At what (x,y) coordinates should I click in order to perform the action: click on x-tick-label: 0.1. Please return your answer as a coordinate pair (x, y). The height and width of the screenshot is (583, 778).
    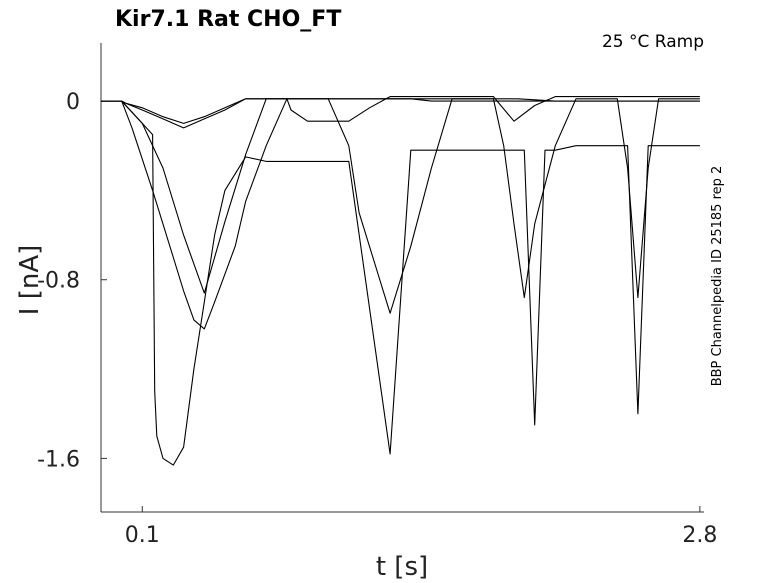
    Looking at the image, I should click on (142, 535).